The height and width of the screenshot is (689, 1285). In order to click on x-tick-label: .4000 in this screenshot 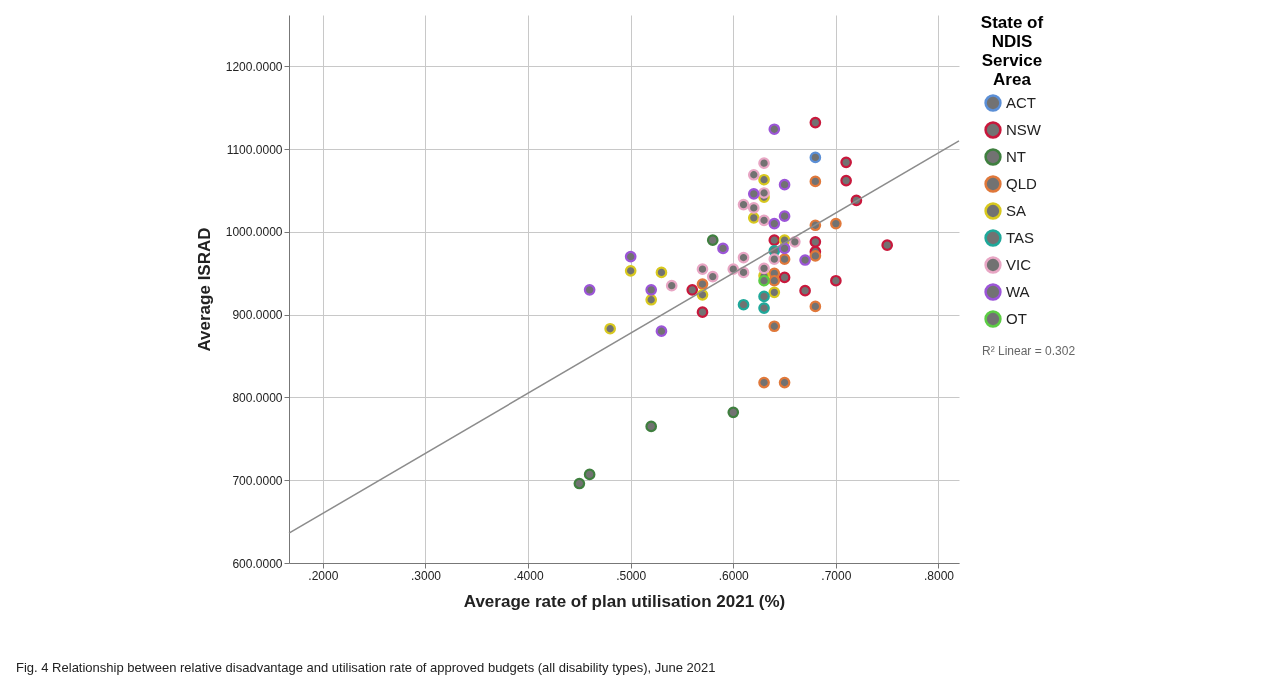, I will do `click(528, 575)`.